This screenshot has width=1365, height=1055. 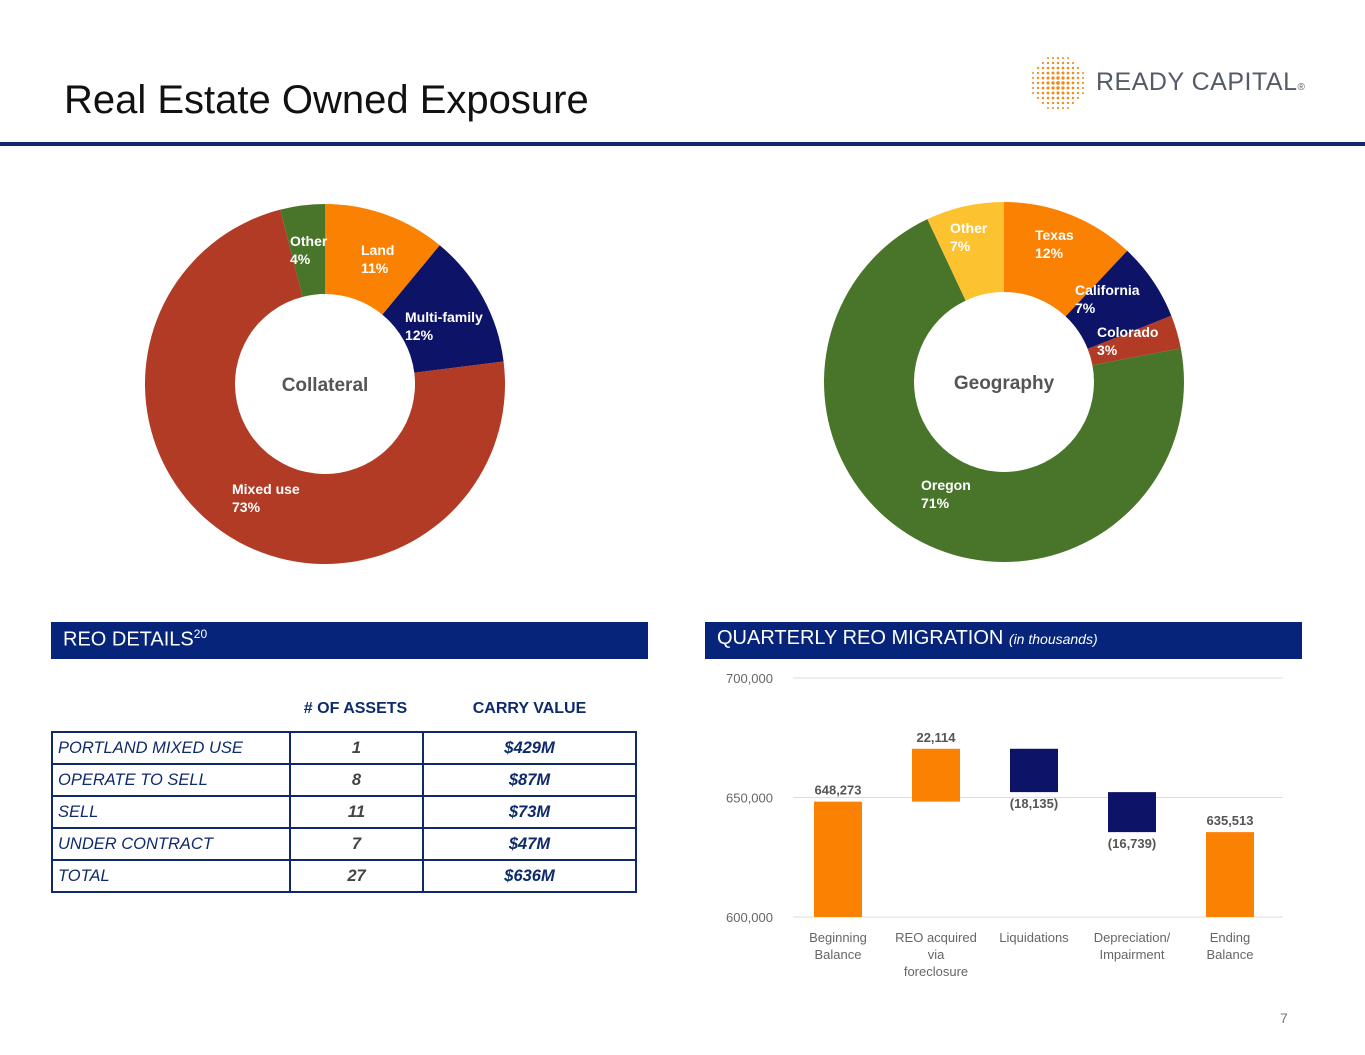 What do you see at coordinates (529, 812) in the screenshot?
I see `row-carry-value: $73M` at bounding box center [529, 812].